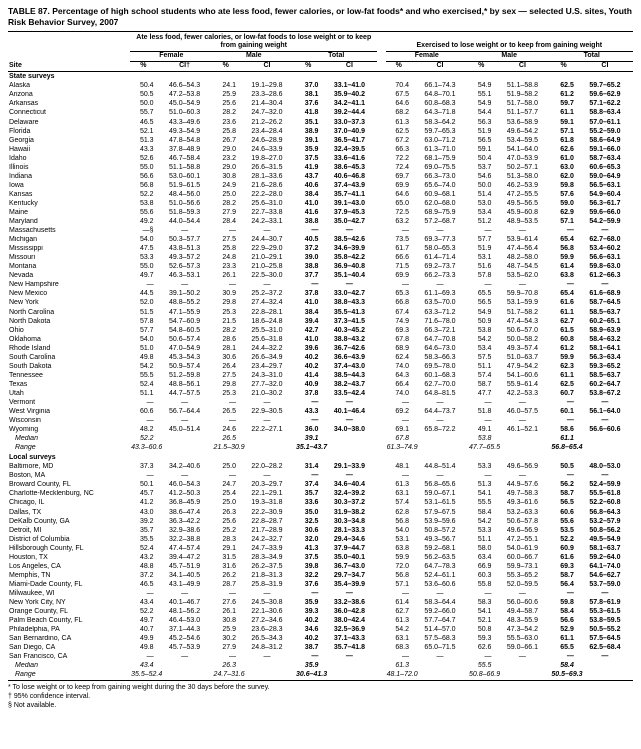 The height and width of the screenshot is (749, 641). Describe the element at coordinates (311, 412) in the screenshot. I see `percent-cell: 43.3` at that location.